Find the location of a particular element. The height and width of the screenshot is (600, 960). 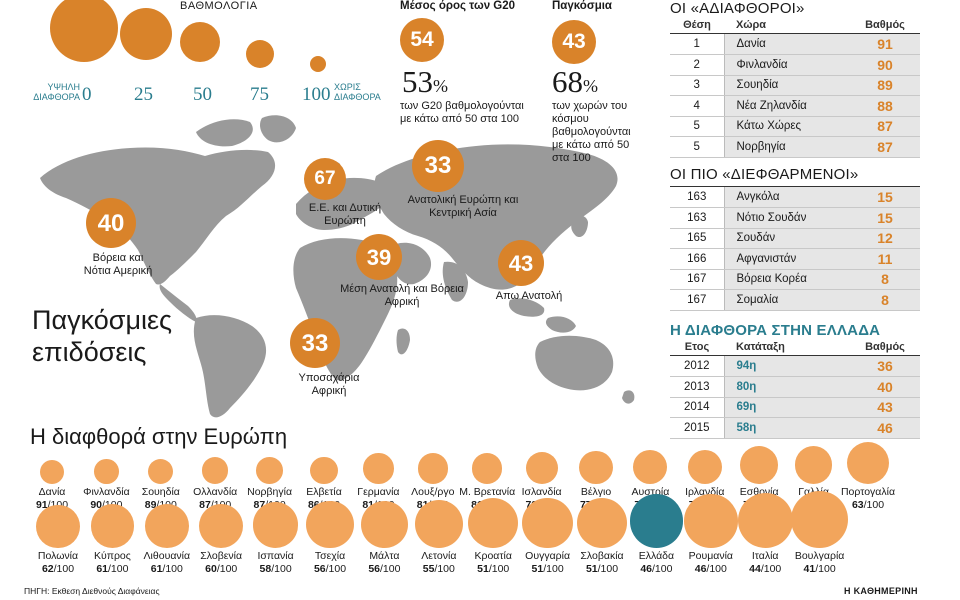

europe-country-label: Λετονία is located at coordinates (439, 556).